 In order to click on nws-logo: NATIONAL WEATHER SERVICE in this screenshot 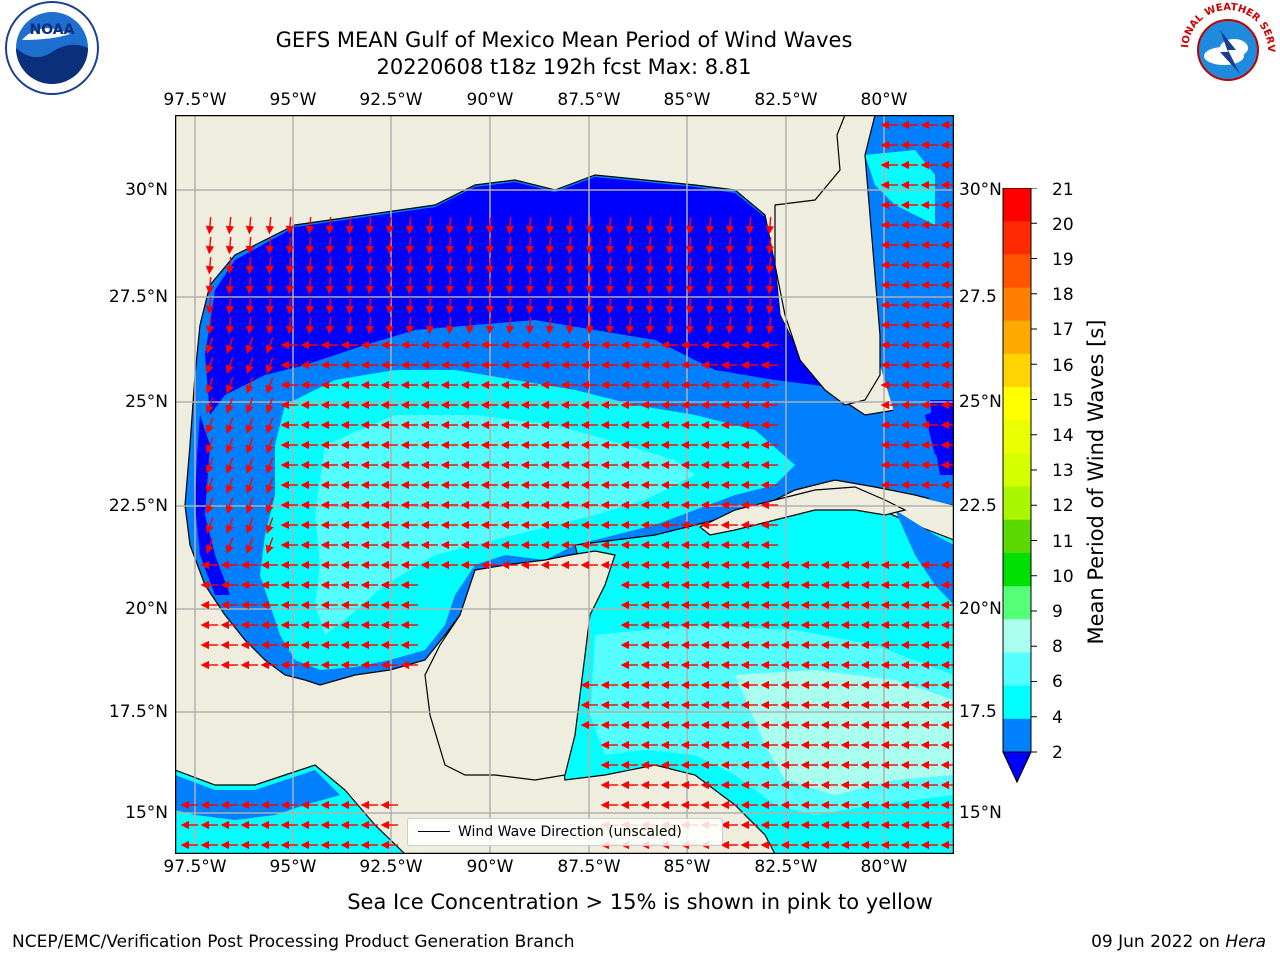, I will do `click(1226, 52)`.